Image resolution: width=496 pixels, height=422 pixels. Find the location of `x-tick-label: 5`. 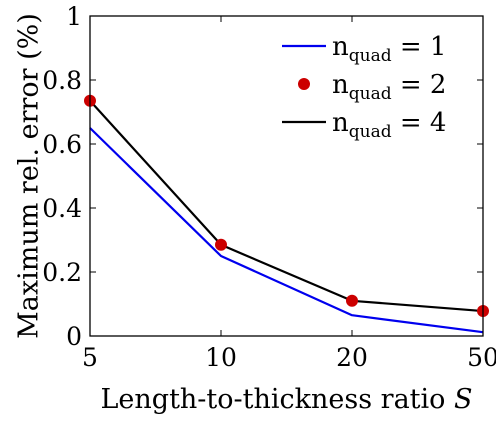

x-tick-label: 5 is located at coordinates (90, 357).